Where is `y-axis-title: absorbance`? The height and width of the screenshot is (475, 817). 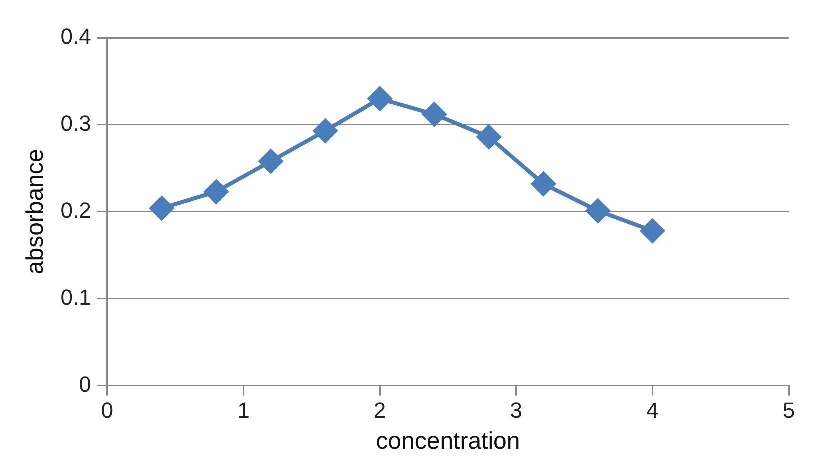 y-axis-title: absorbance is located at coordinates (36, 212).